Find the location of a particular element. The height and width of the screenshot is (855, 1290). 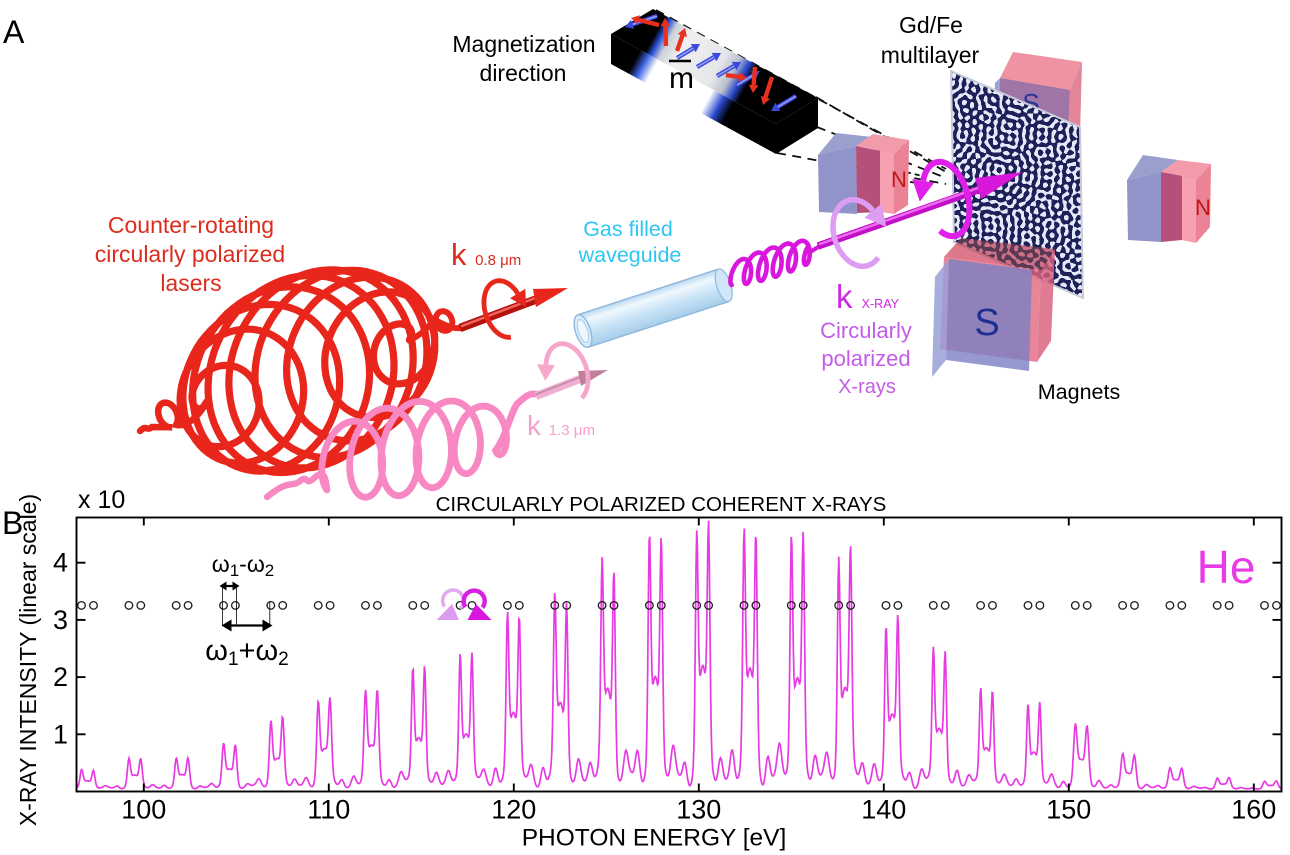

svg-text: 110 is located at coordinates (328, 810).